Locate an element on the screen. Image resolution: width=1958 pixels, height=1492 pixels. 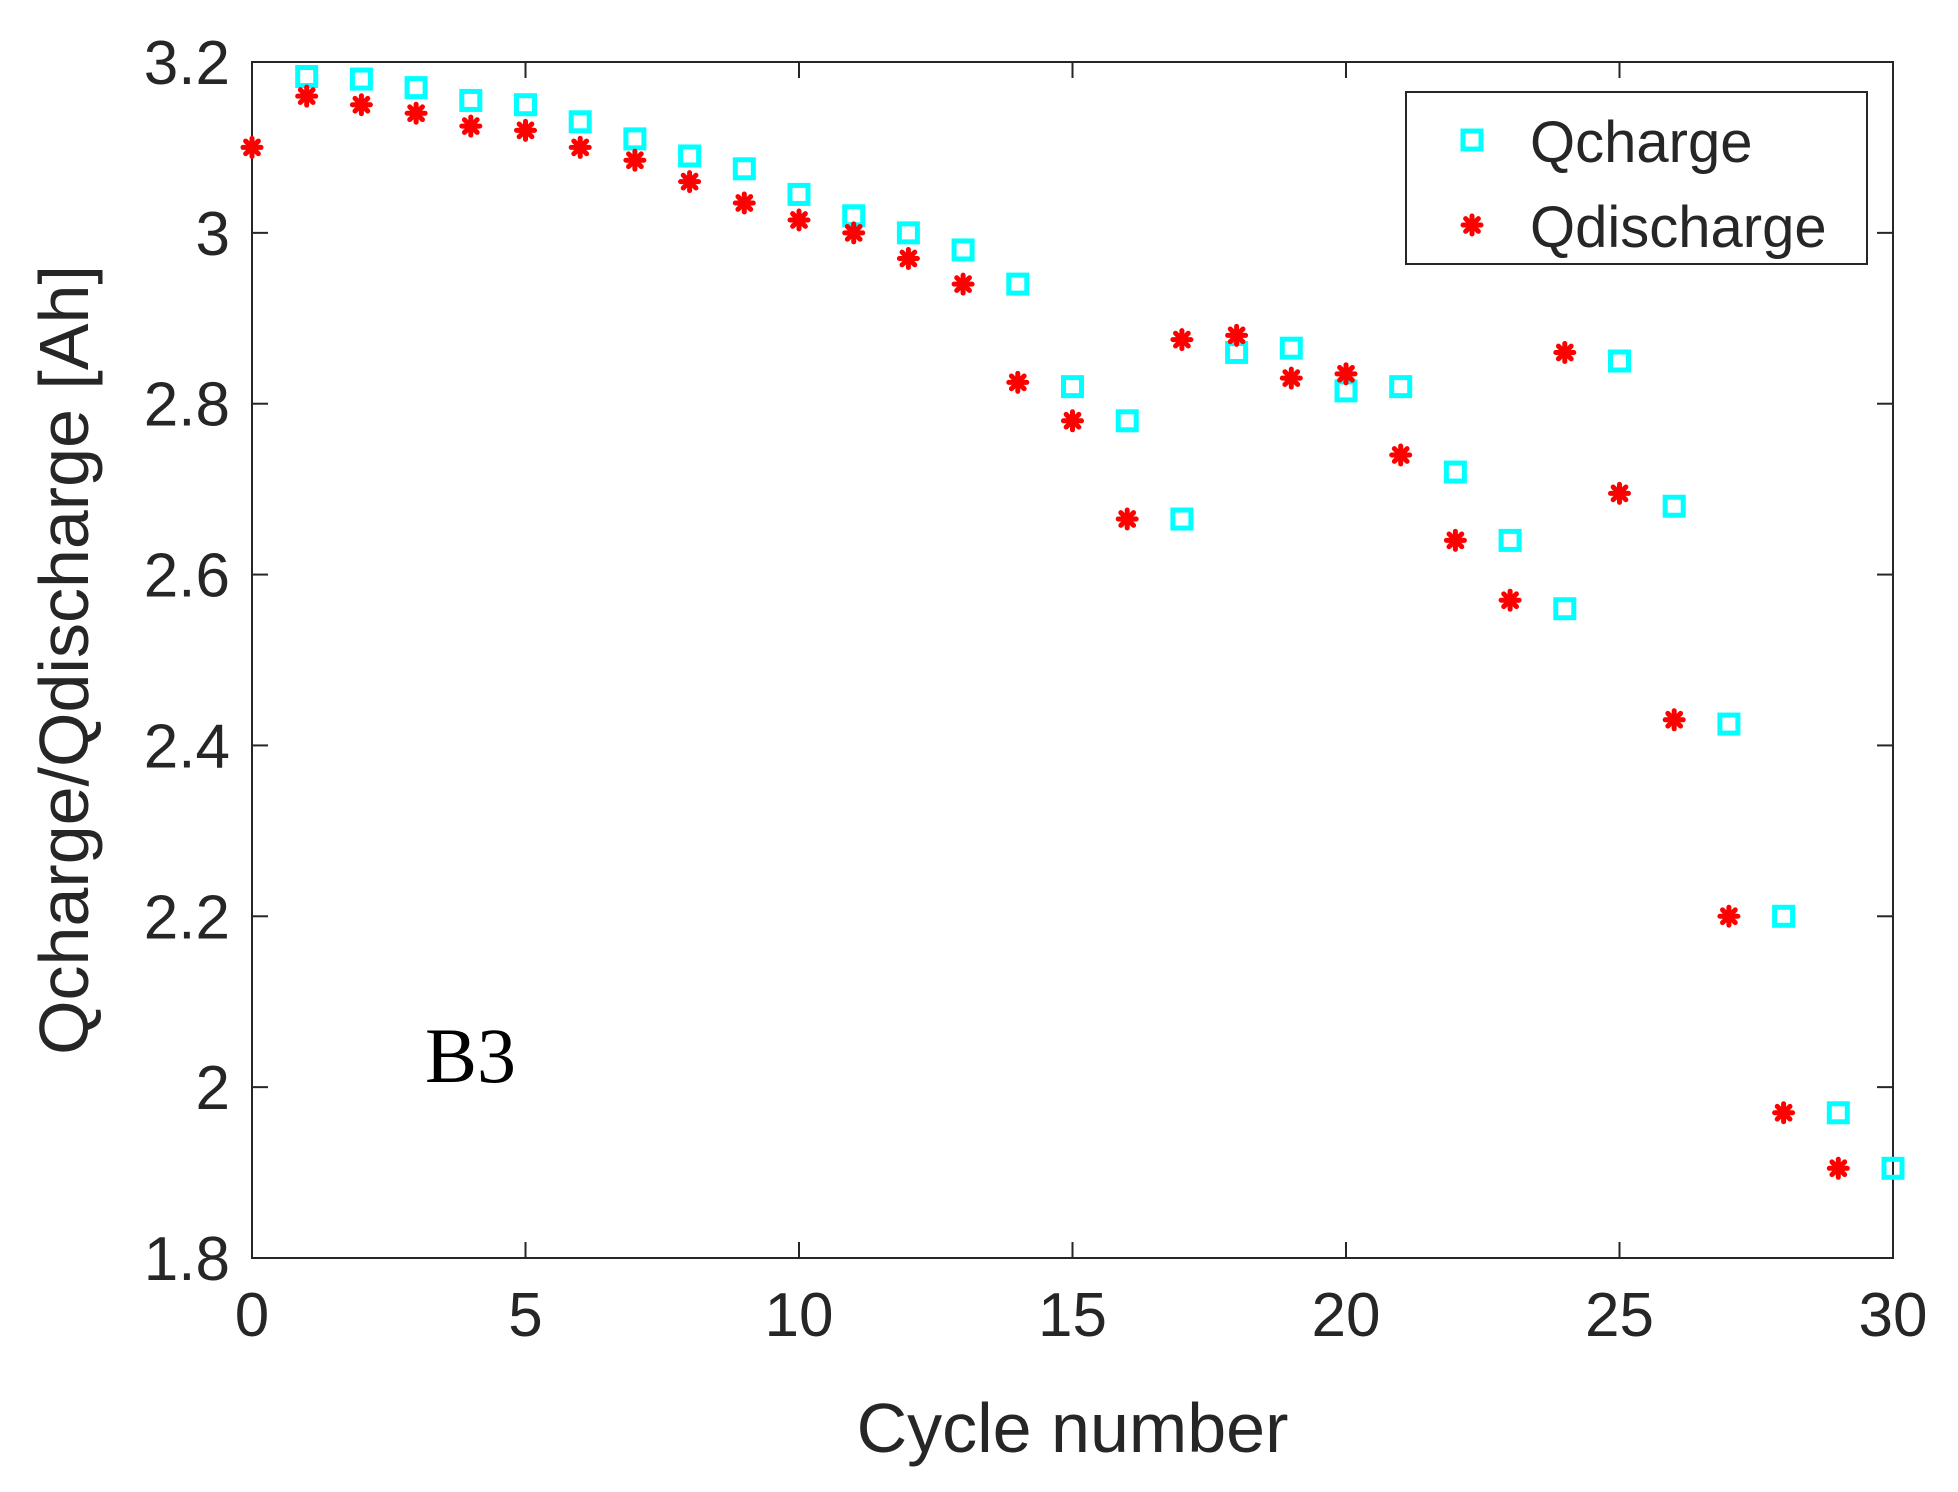
y-tick-label: 3 is located at coordinates (213, 234).